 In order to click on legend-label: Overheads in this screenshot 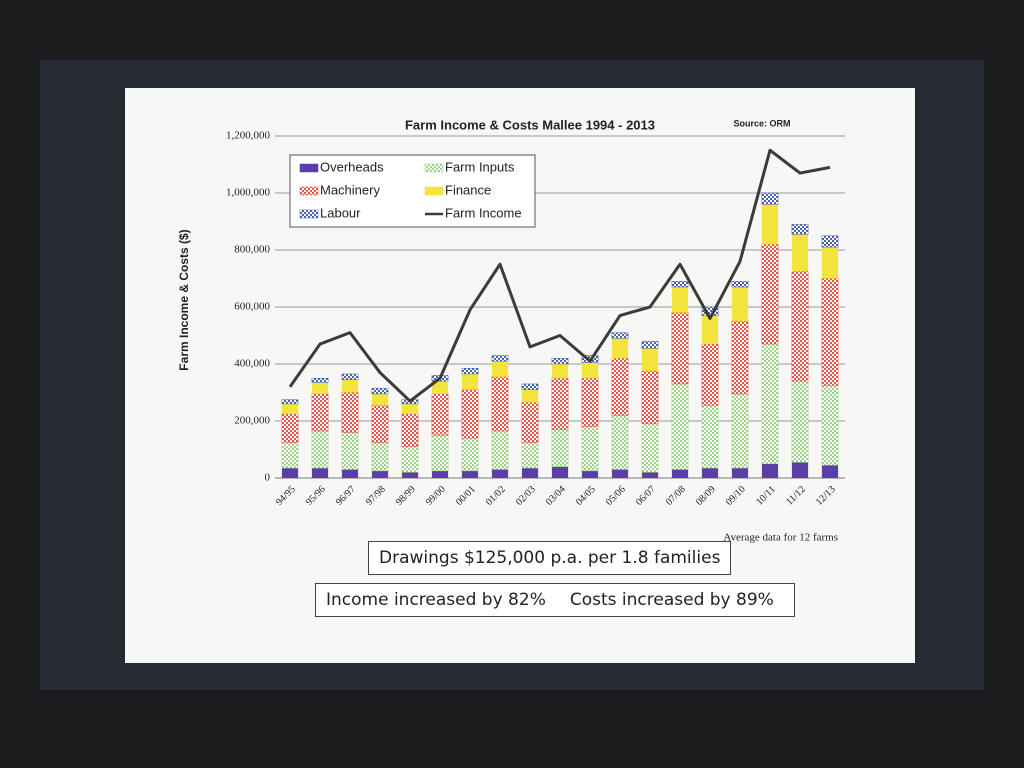, I will do `click(352, 166)`.